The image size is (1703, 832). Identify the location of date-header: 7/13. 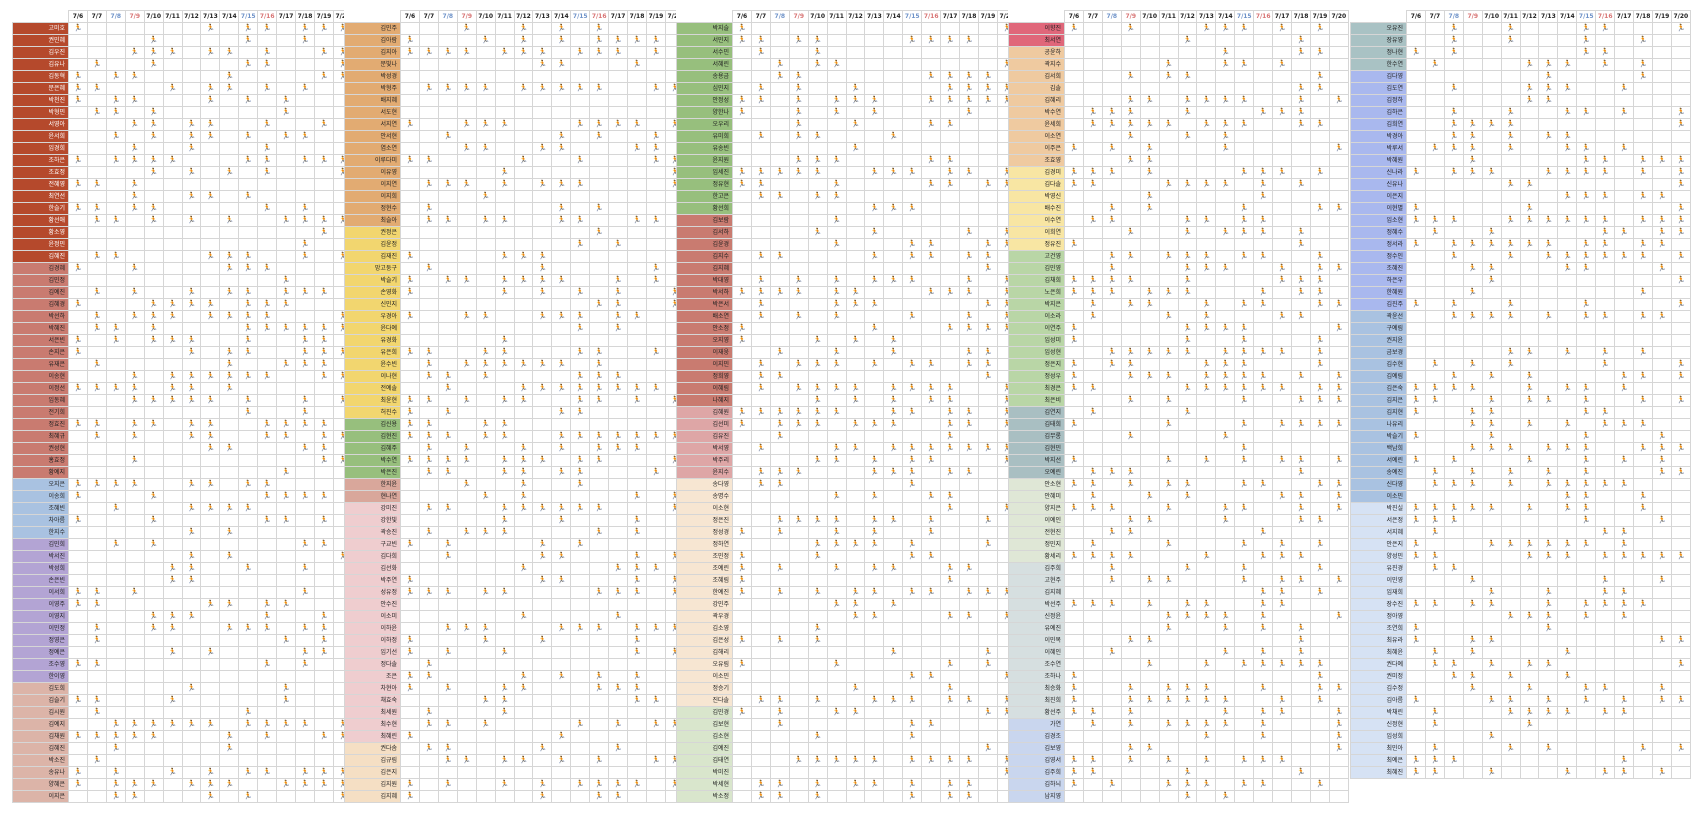
(1206, 16).